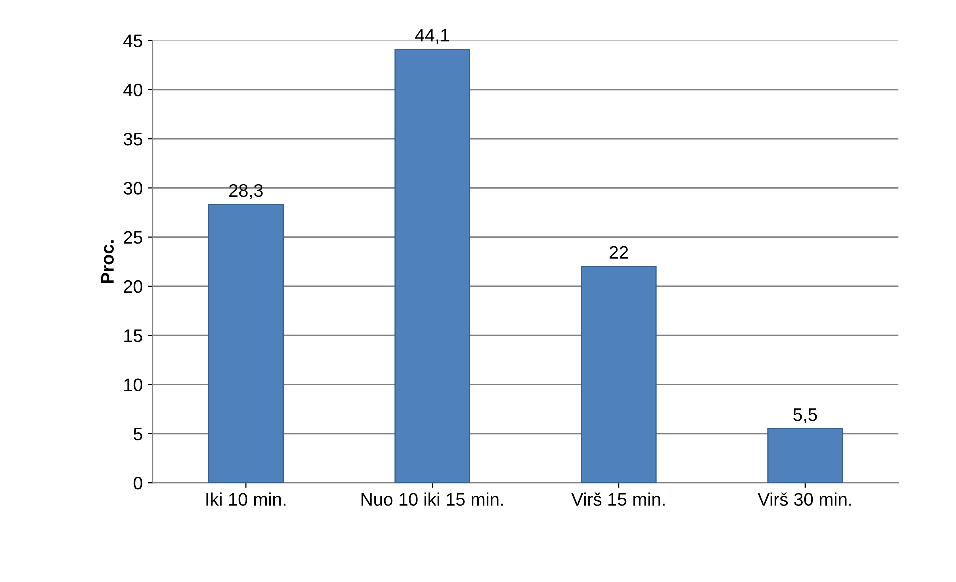  Describe the element at coordinates (138, 434) in the screenshot. I see `y-tick-label: 5` at that location.